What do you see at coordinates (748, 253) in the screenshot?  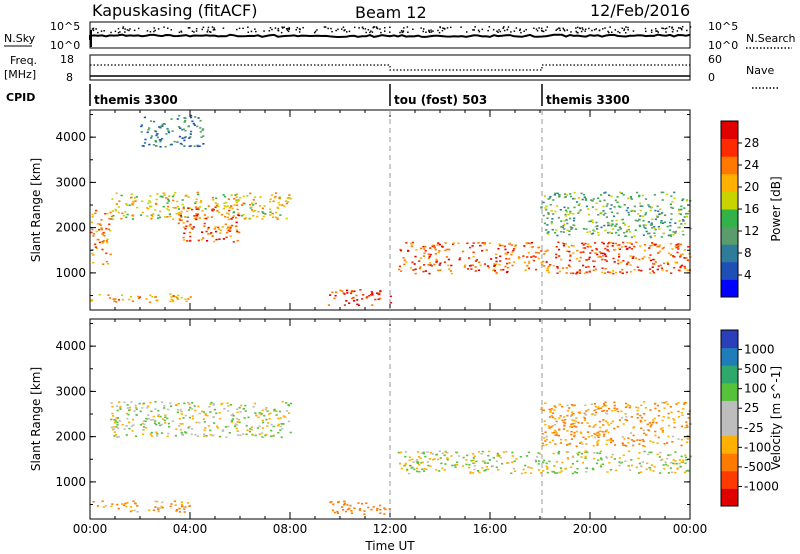 I see `power-colorbar-tick-label: 8` at bounding box center [748, 253].